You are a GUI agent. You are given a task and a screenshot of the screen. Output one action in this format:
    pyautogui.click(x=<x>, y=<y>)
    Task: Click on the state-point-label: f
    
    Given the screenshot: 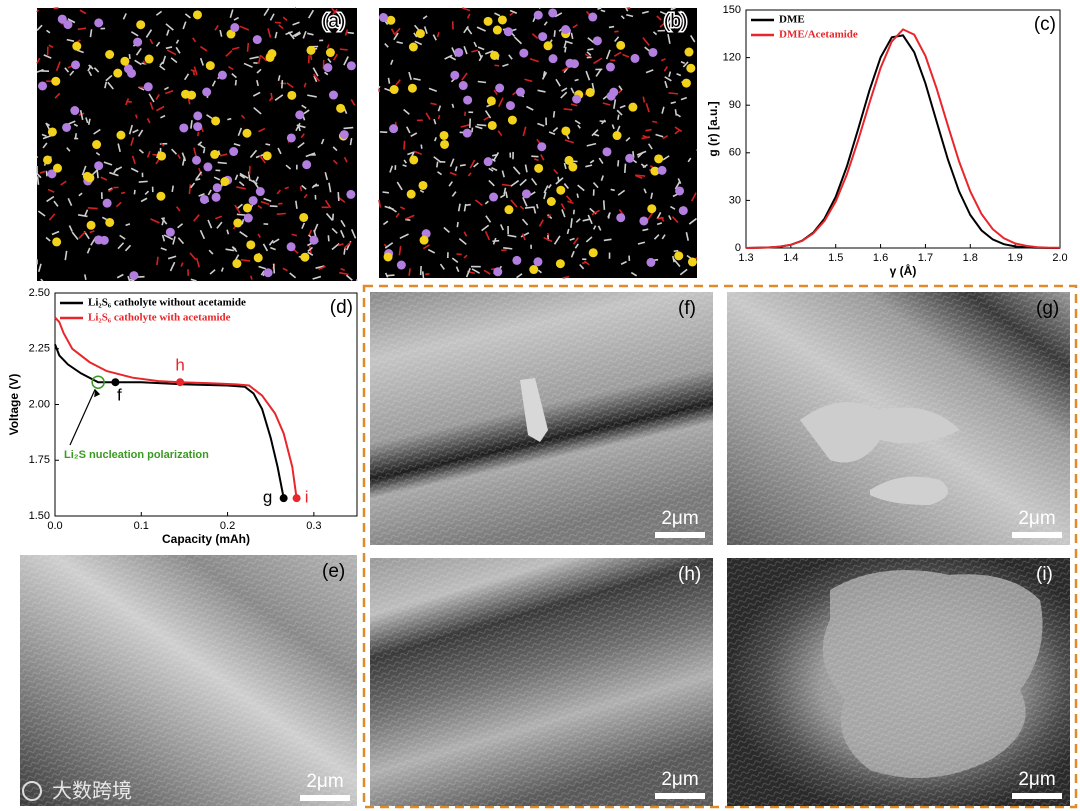 What is the action you would take?
    pyautogui.click(x=119, y=395)
    